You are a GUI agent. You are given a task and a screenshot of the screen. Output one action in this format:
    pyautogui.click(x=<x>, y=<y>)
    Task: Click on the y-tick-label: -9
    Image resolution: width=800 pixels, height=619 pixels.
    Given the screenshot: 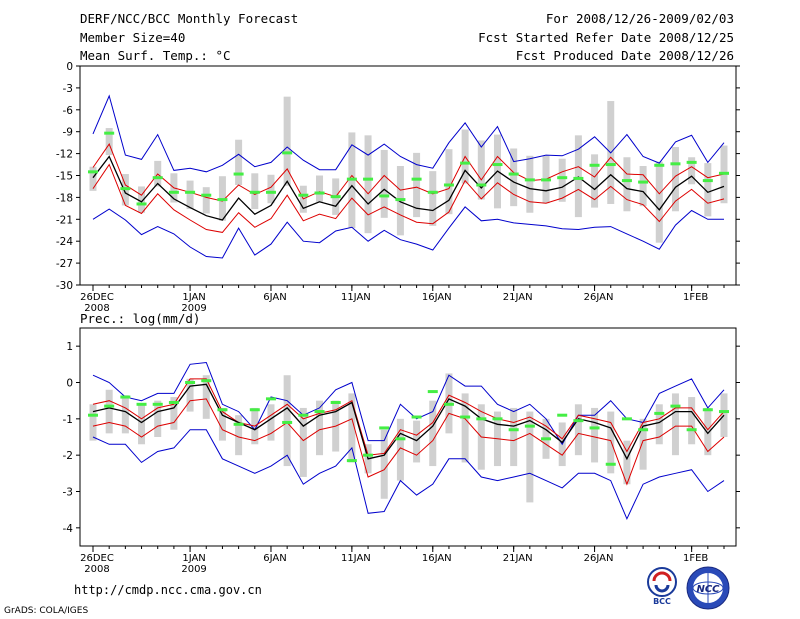 What is the action you would take?
    pyautogui.click(x=68, y=133)
    